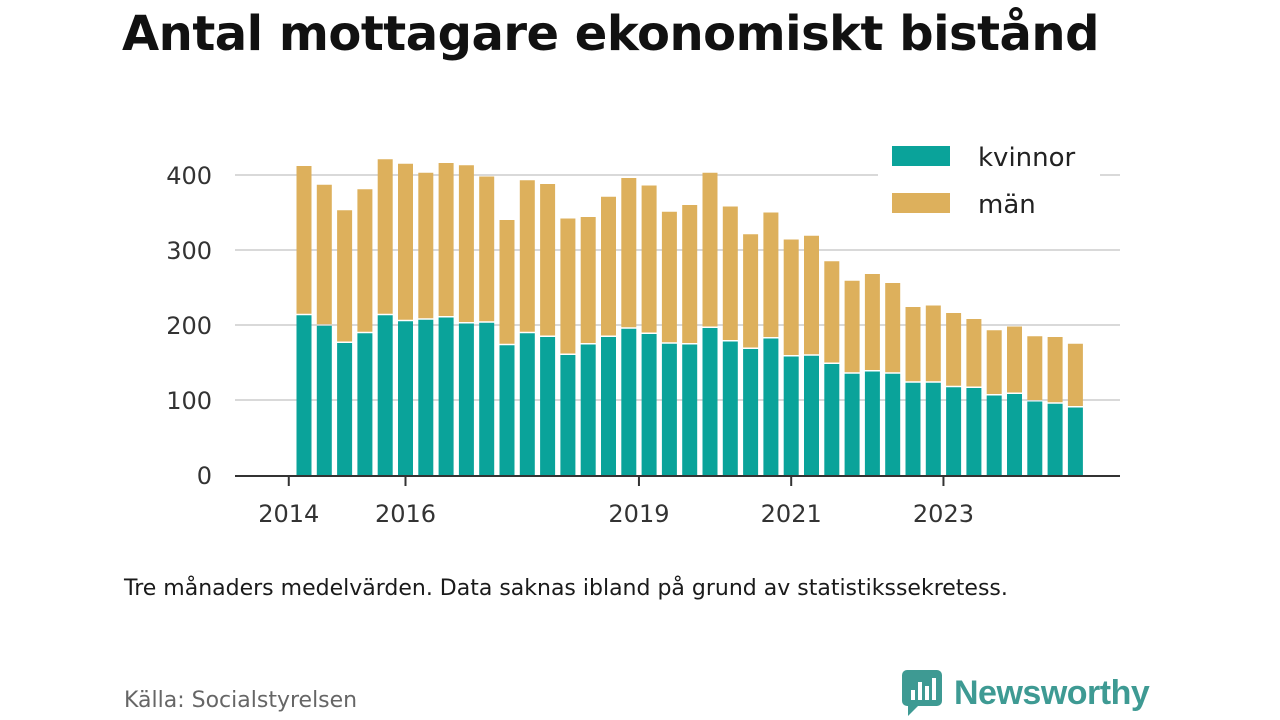  I want to click on x-axis-ticks: 2014 2016 2019 2021 2023, so click(616, 502).